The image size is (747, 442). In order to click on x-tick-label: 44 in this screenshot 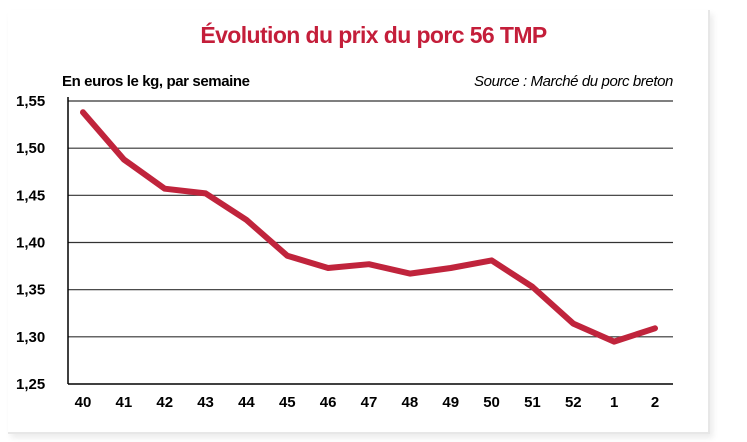, I will do `click(246, 402)`.